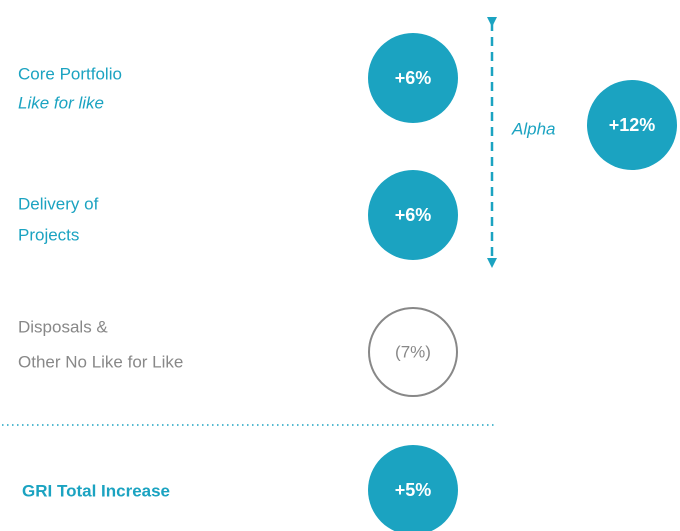 The width and height of the screenshot is (680, 531). I want to click on alpha-circle, so click(632, 125).